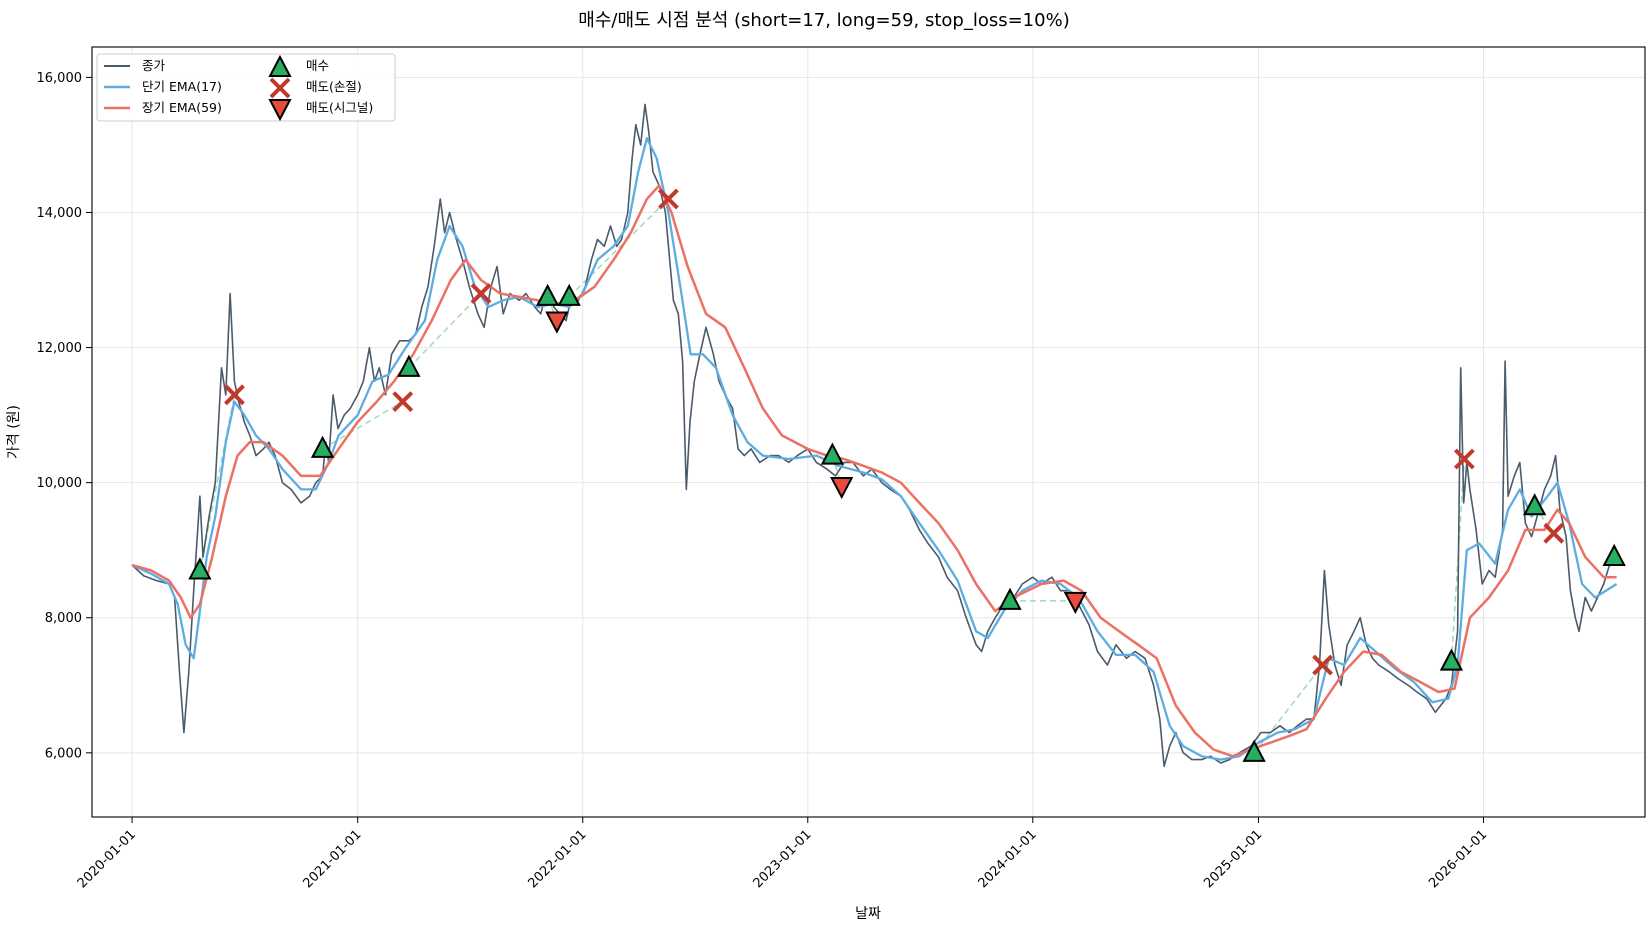 The image size is (1650, 930). I want to click on legend-buy-marker, so click(280, 65).